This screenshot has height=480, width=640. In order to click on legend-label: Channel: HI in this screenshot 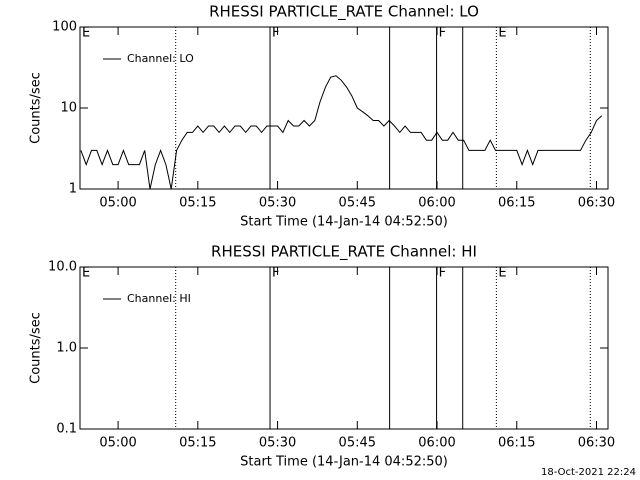, I will do `click(159, 298)`.